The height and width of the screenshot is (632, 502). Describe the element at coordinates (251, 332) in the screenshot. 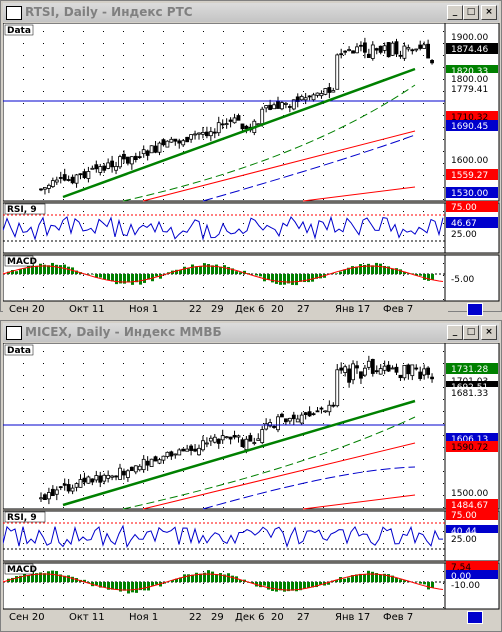

I see `title-bar: MICEX, Daily - Индекс ММВБ _ □ ×` at that location.